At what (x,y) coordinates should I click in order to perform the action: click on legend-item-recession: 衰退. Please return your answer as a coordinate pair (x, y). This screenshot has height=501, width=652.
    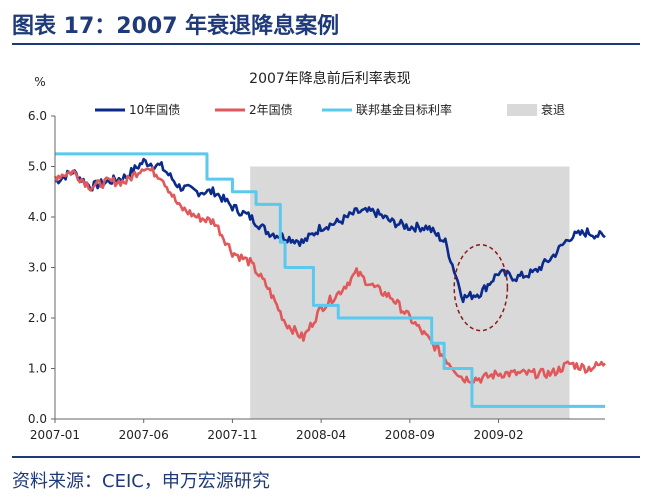
    Looking at the image, I should click on (536, 109).